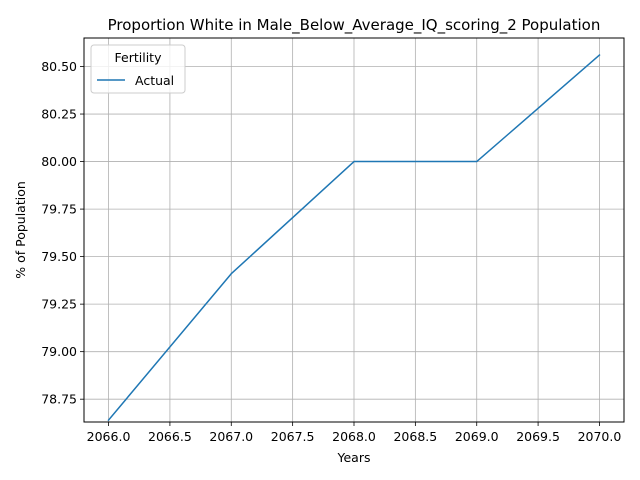 This screenshot has width=640, height=480. Describe the element at coordinates (477, 436) in the screenshot. I see `x-tick-label: 2069.0` at that location.